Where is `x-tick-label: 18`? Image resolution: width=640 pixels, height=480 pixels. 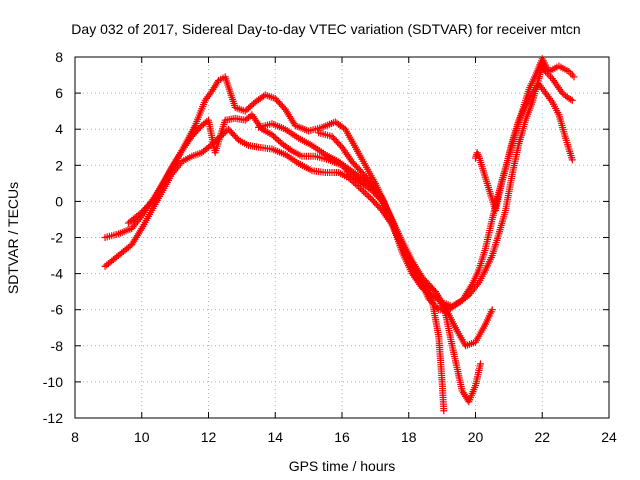 x-tick-label: 18 is located at coordinates (409, 437).